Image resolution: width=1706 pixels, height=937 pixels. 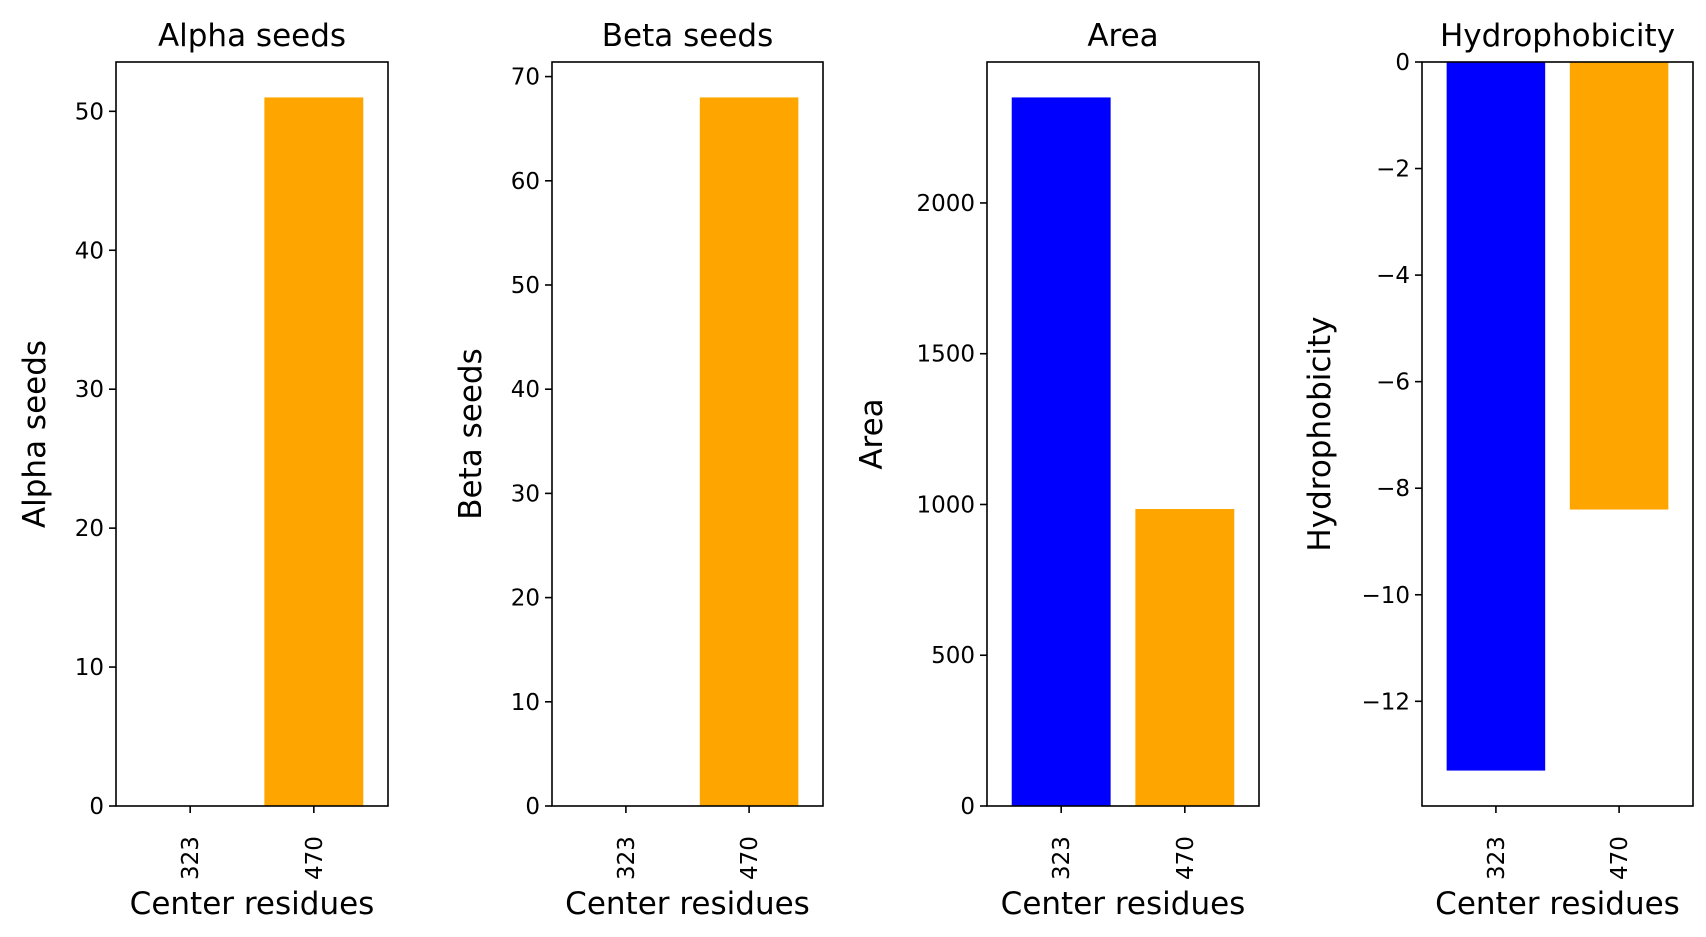 What do you see at coordinates (1385, 596) in the screenshot?
I see `y-tick-label: −10` at bounding box center [1385, 596].